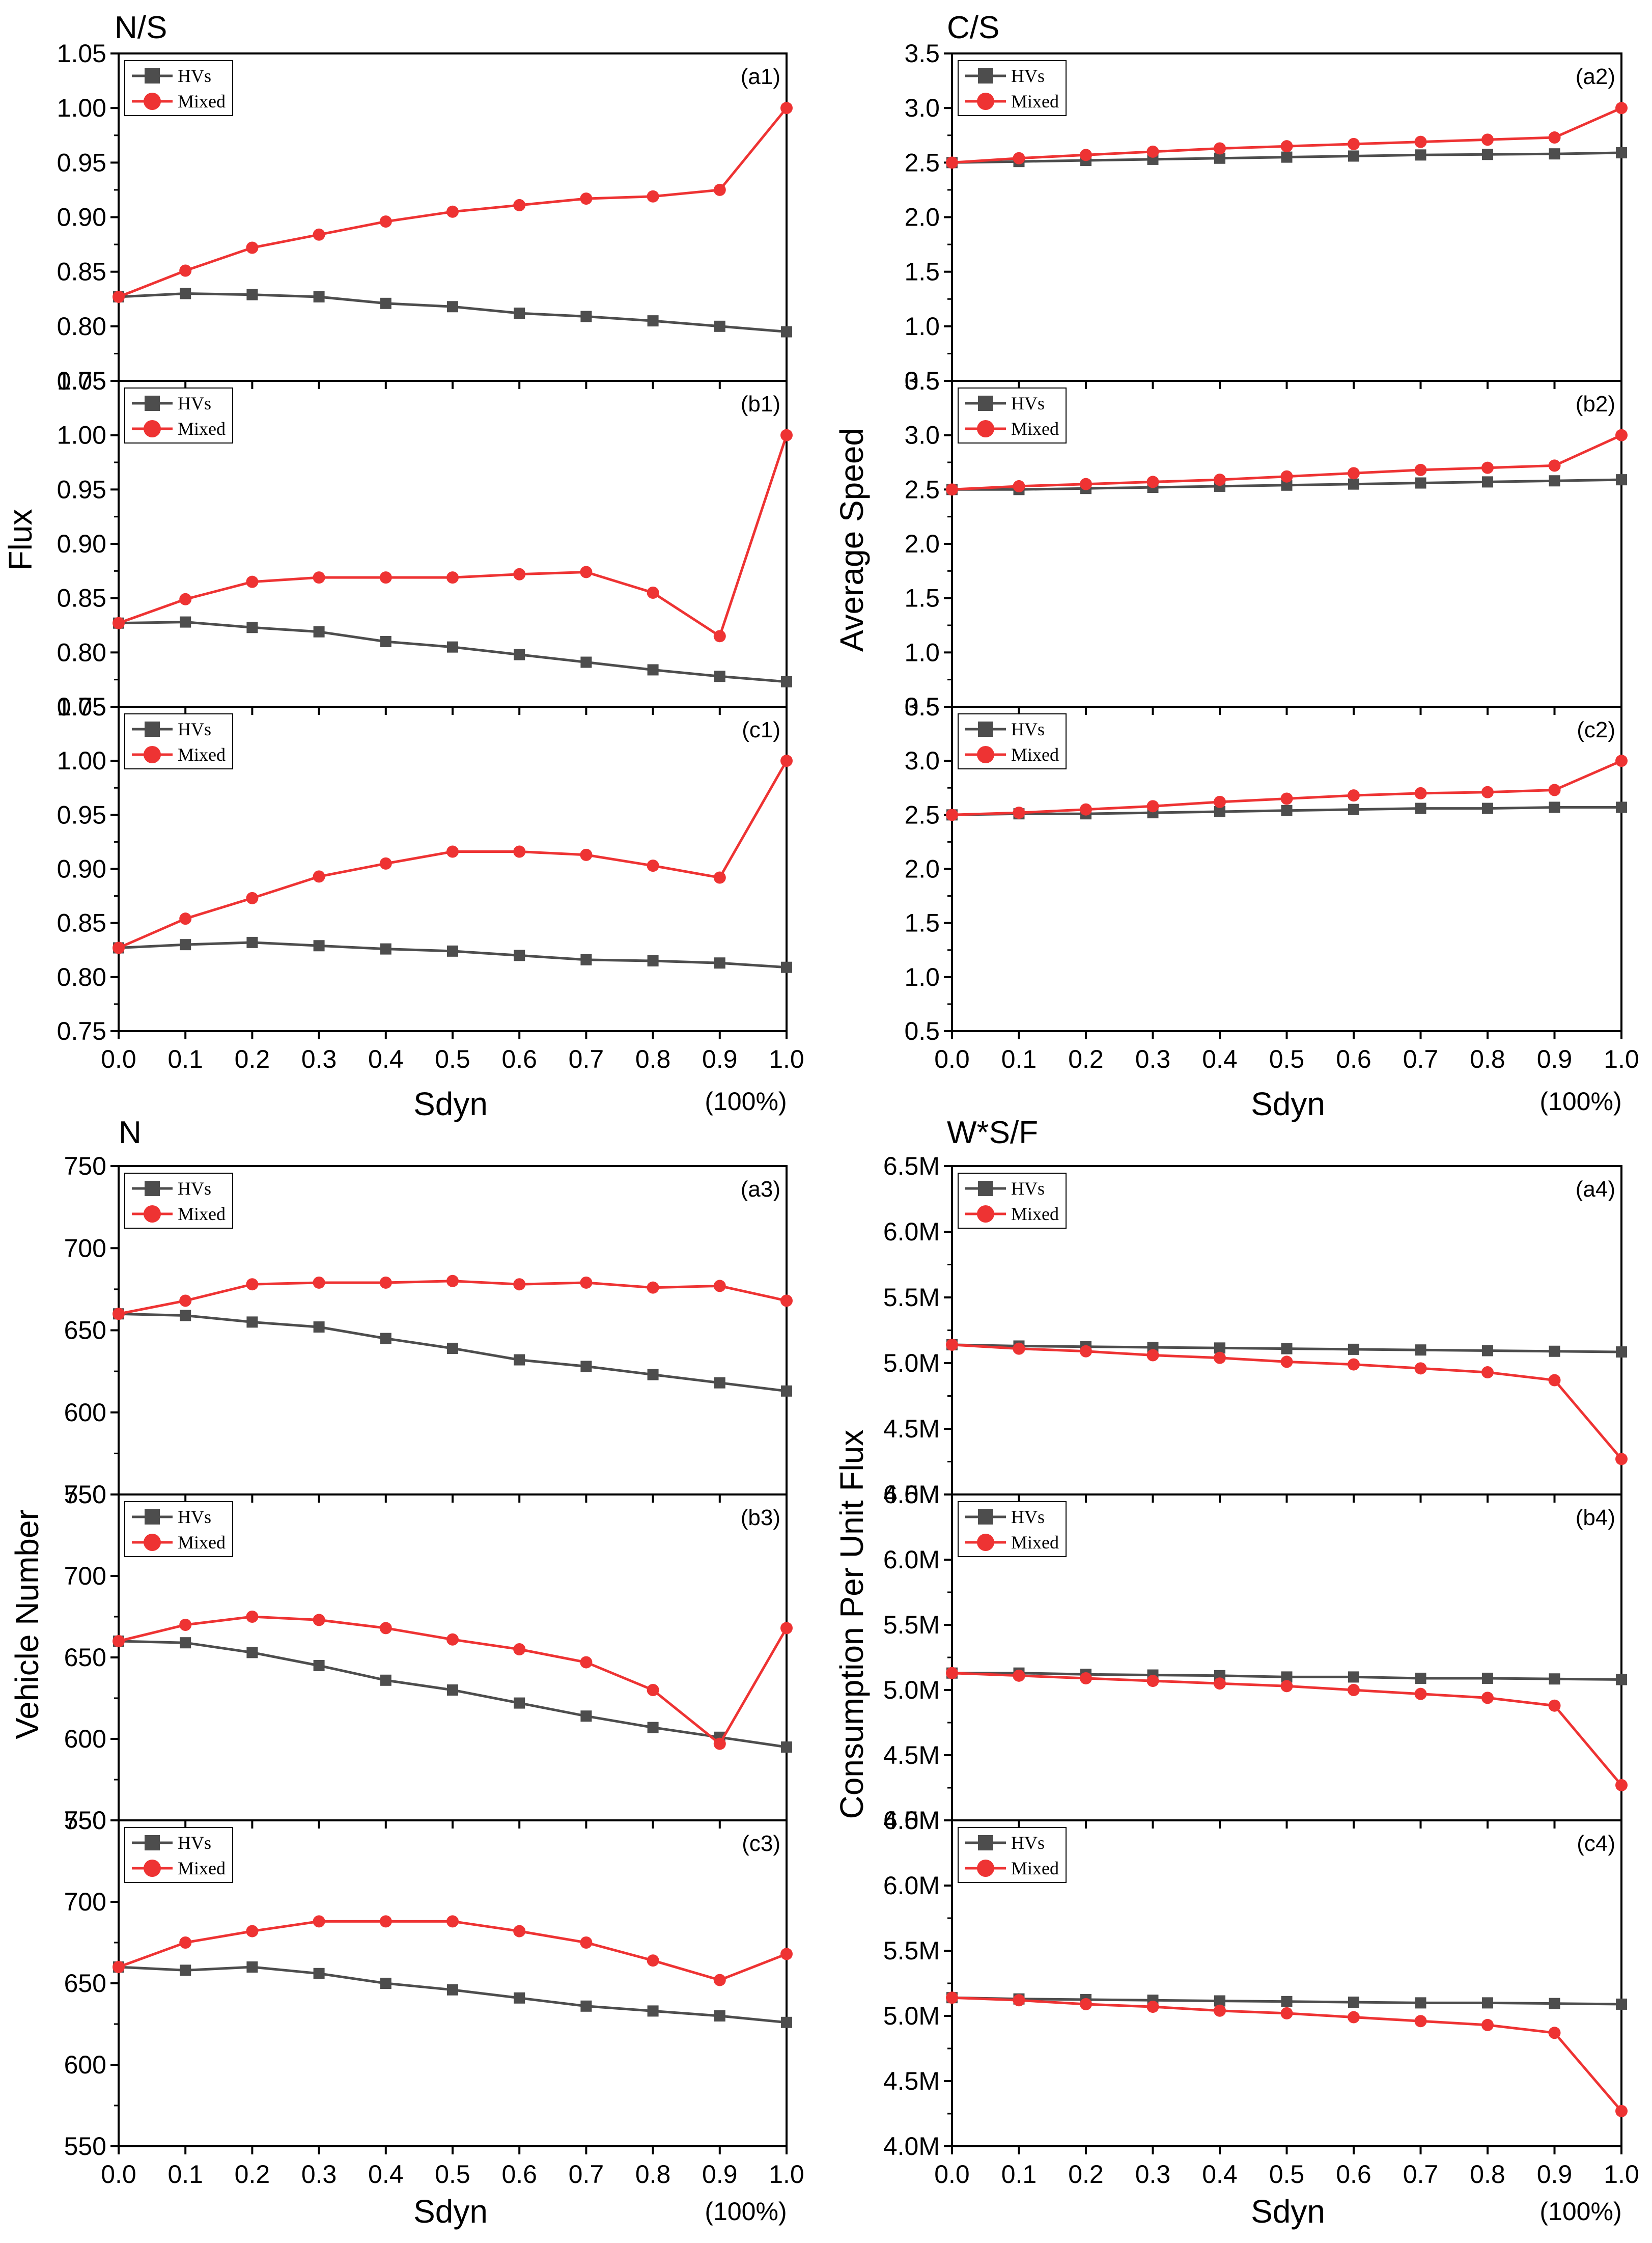 The height and width of the screenshot is (2243, 1652). I want to click on y-tick-label: 6.5M, so click(911, 1166).